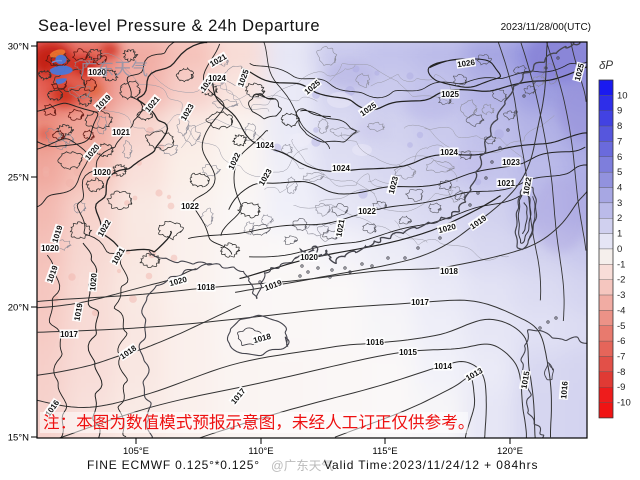  I want to click on svg-text: δP, so click(606, 66).